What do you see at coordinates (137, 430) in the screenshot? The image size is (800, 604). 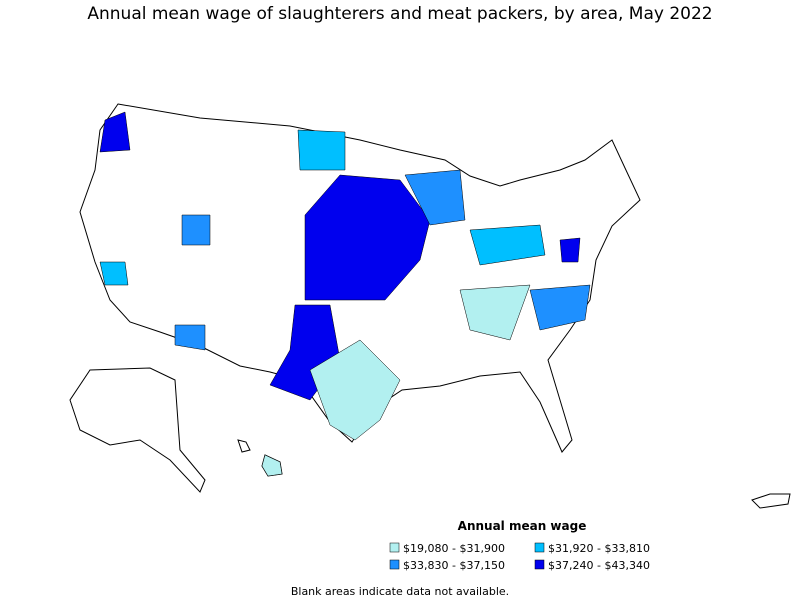 I see `alaska` at bounding box center [137, 430].